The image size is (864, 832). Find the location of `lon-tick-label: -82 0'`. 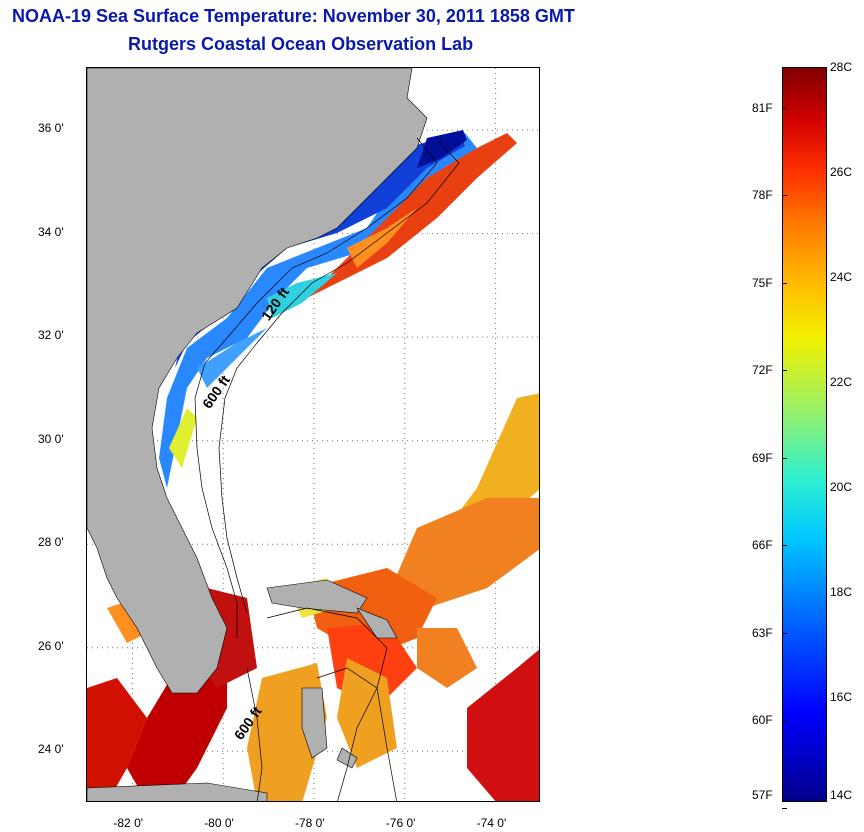

lon-tick-label: -82 0' is located at coordinates (128, 823).